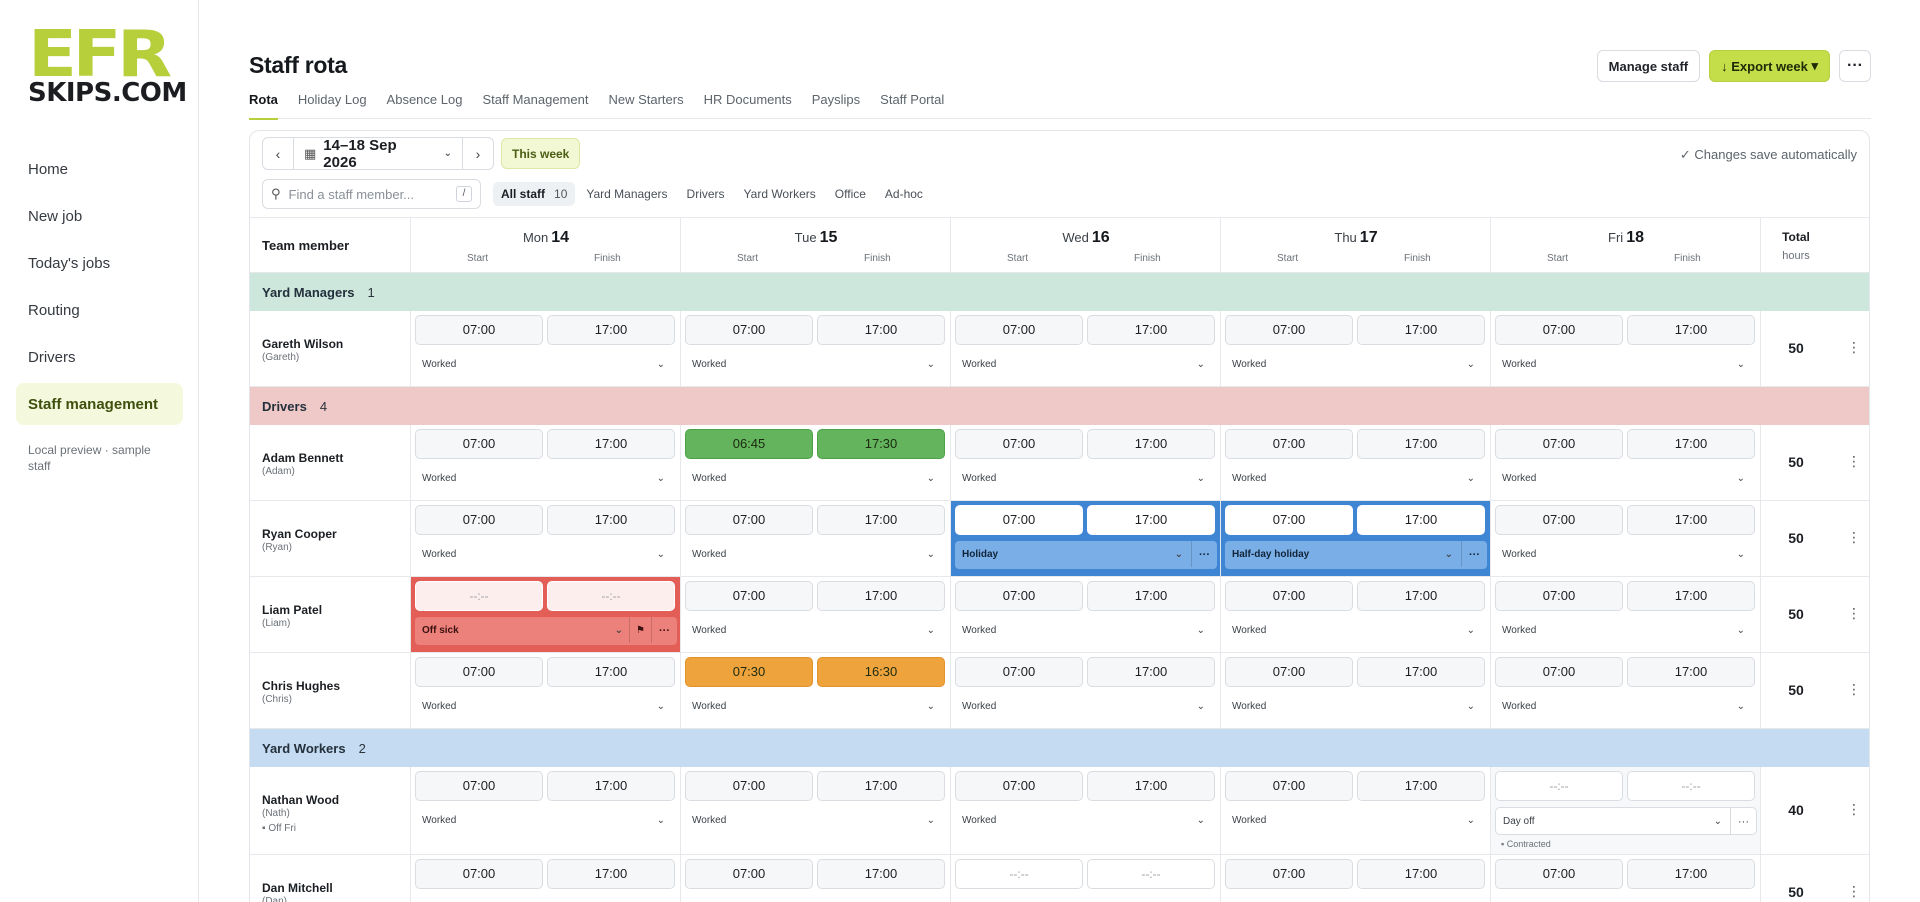 The width and height of the screenshot is (1920, 902). I want to click on shift-status-select: Half-day holiday ⌄ ···, so click(1356, 555).